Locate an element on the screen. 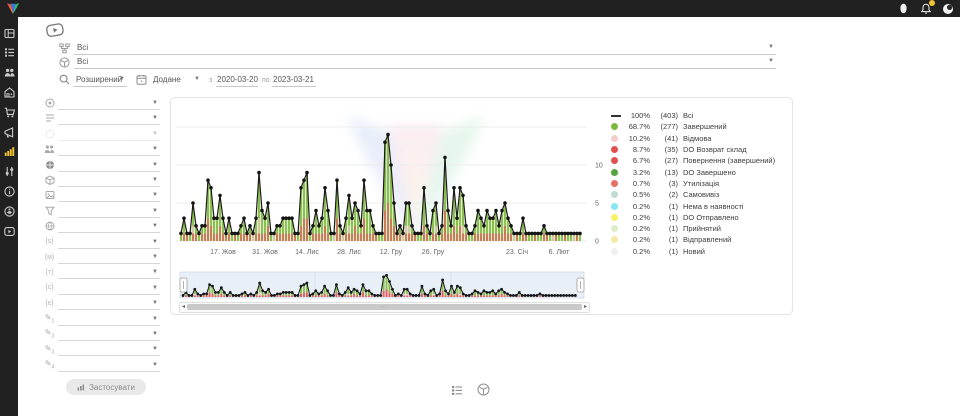 Image resolution: width=960 pixels, height=416 pixels. sidebar-item-orders is located at coordinates (9, 53).